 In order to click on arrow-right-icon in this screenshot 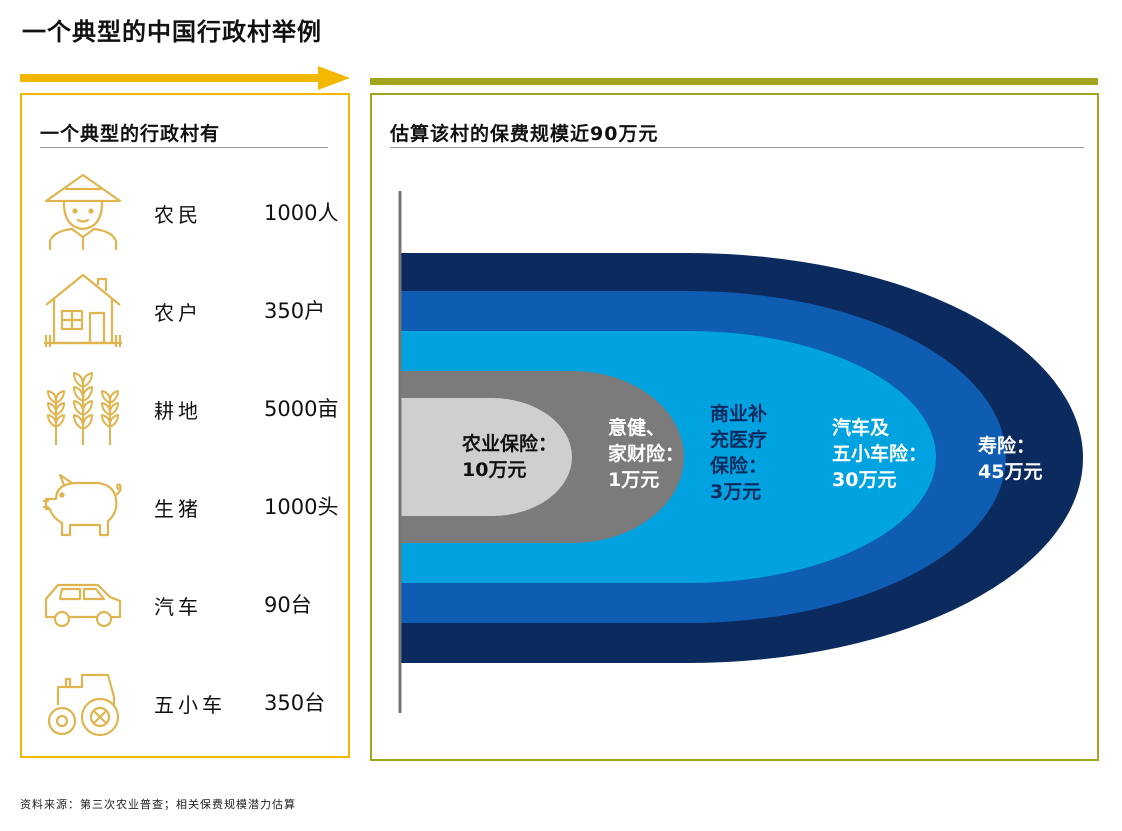, I will do `click(334, 78)`.